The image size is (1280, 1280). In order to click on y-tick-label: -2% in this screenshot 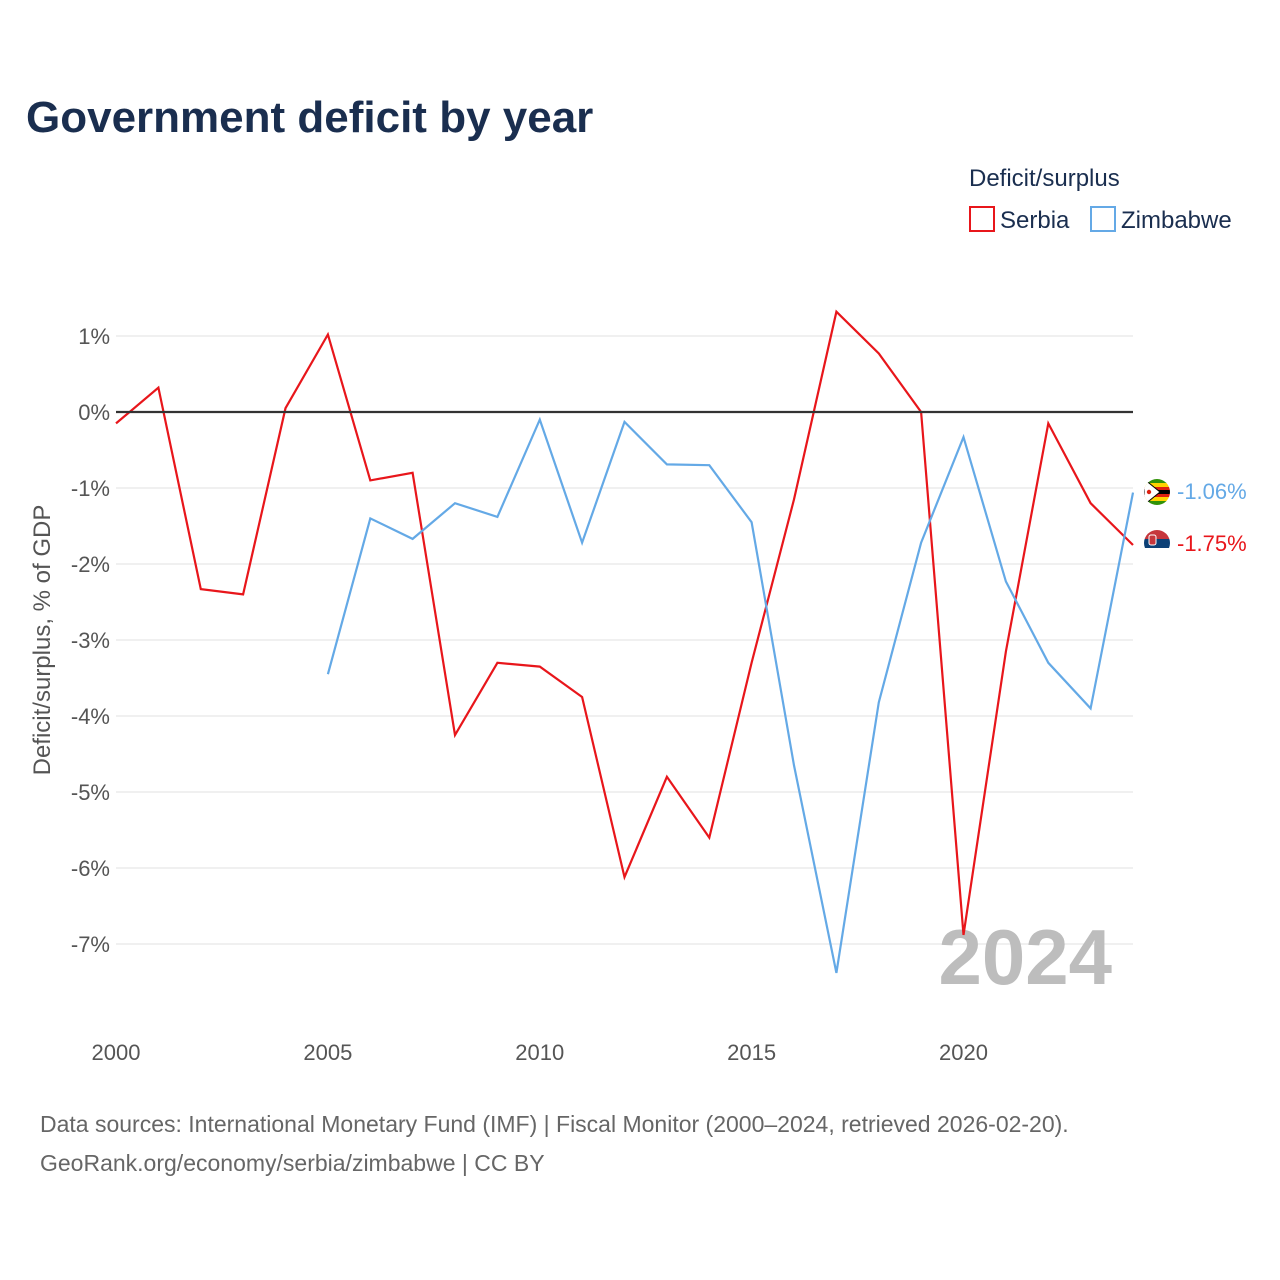, I will do `click(90, 564)`.